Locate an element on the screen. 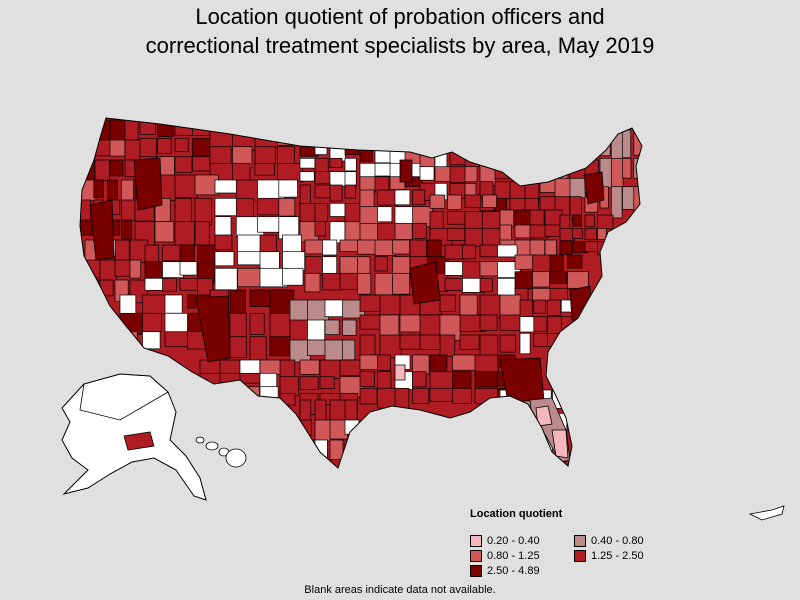 The height and width of the screenshot is (600, 800). legend-item-0-20-0-40: 0.20 - 0.40 is located at coordinates (522, 540).